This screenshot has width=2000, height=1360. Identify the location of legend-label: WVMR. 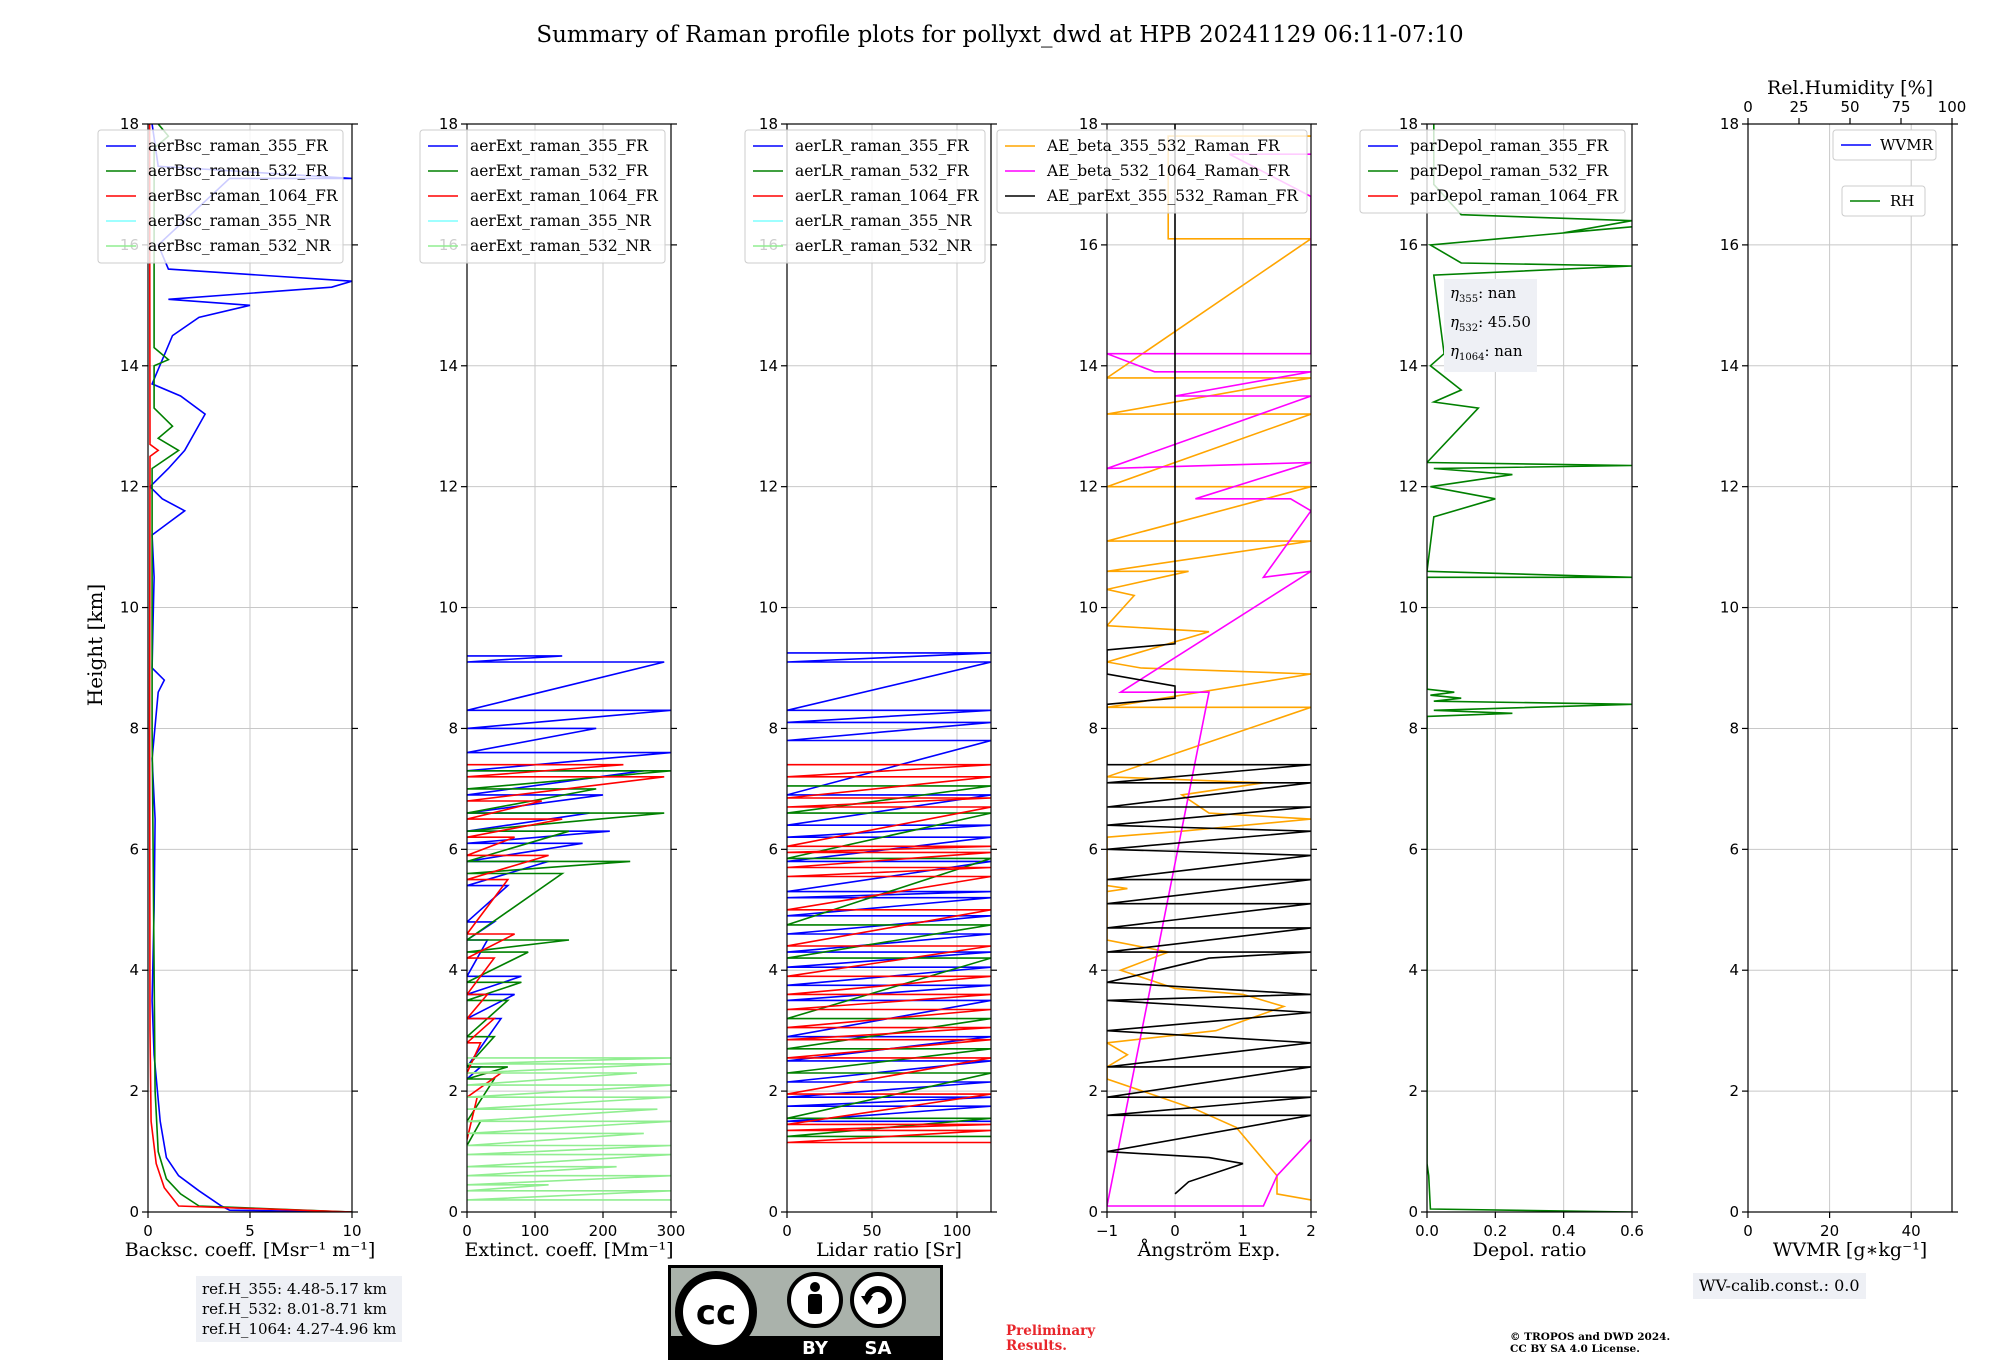
(1907, 145).